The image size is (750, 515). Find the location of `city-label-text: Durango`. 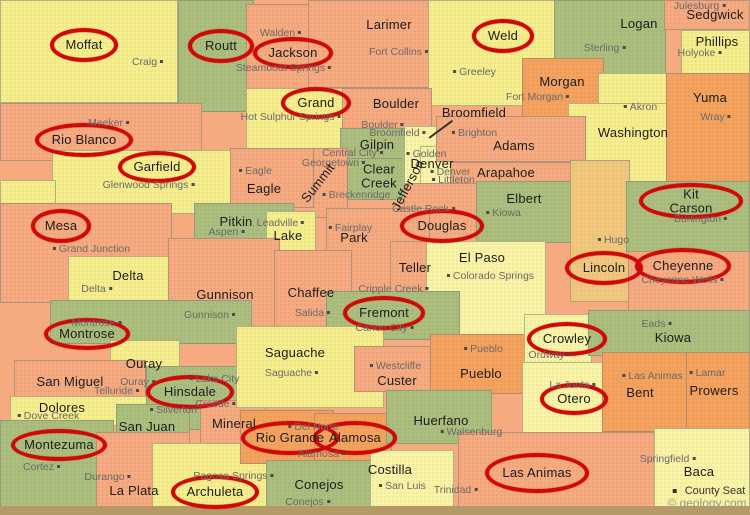

city-label-text: Durango is located at coordinates (104, 477).